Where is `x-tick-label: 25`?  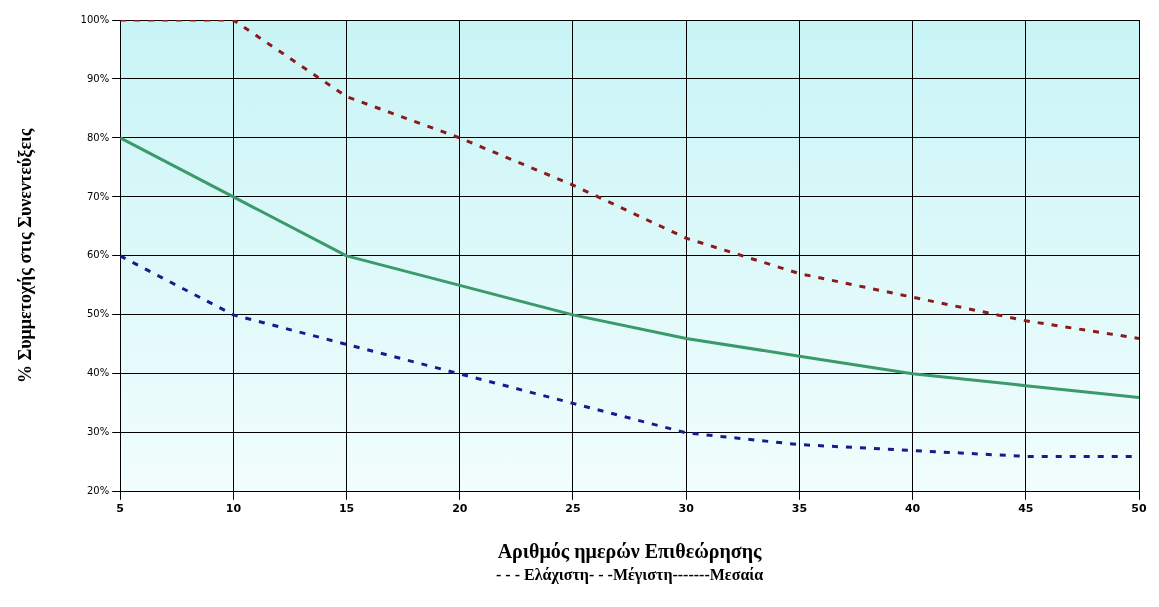 x-tick-label: 25 is located at coordinates (573, 509).